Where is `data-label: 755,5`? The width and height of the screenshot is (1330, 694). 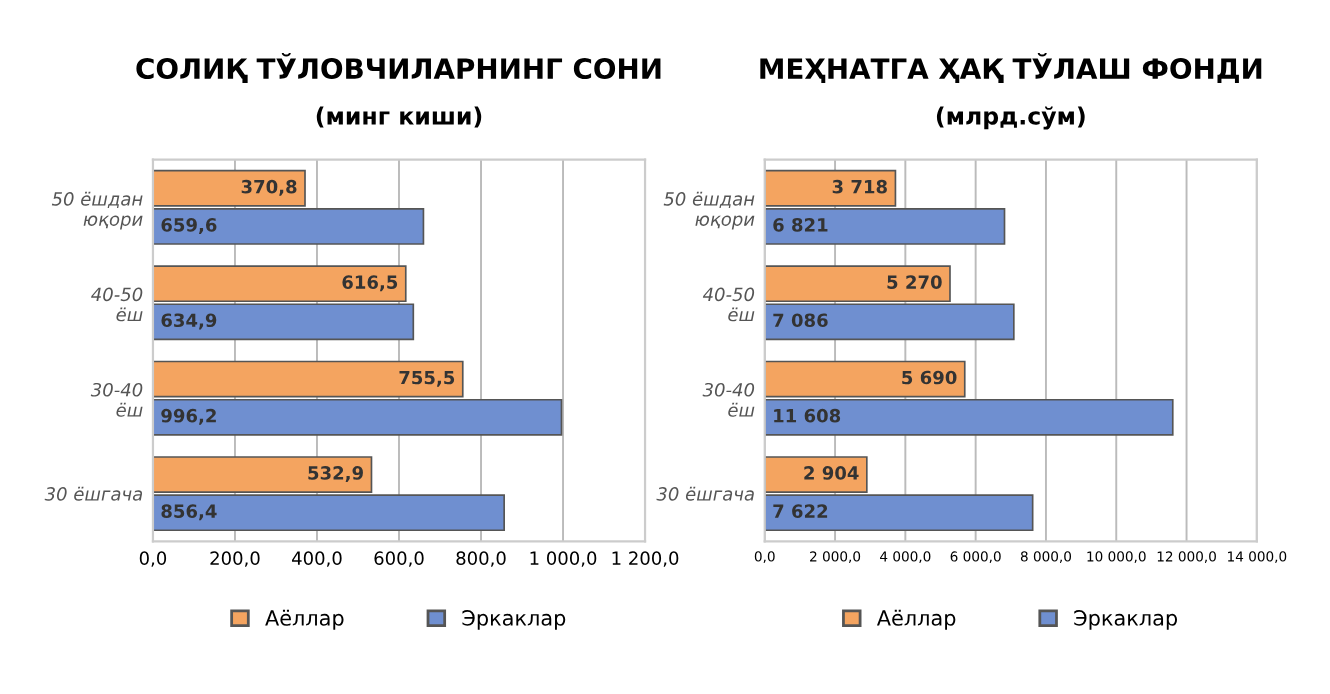 data-label: 755,5 is located at coordinates (427, 378).